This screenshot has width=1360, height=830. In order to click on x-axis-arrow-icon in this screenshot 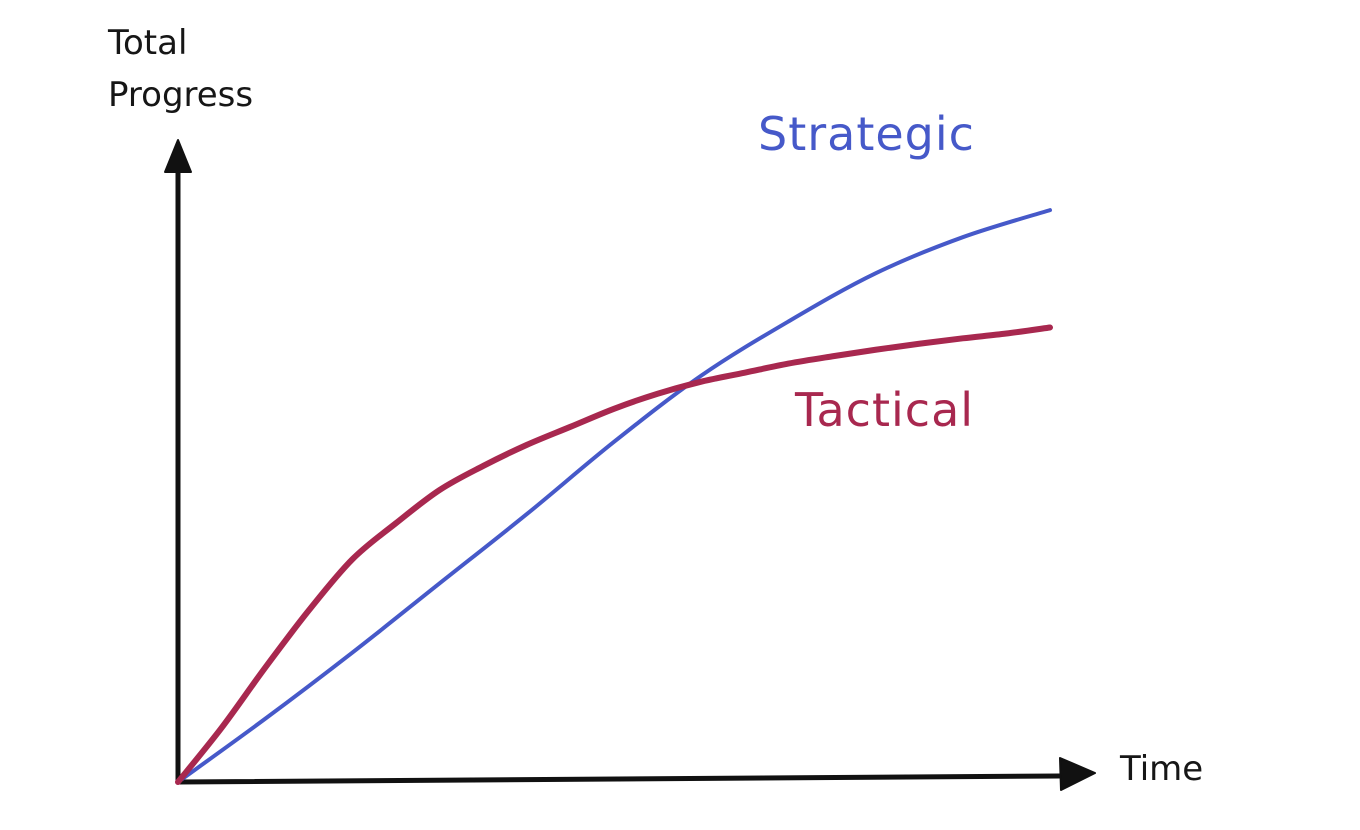, I will do `click(1077, 774)`.